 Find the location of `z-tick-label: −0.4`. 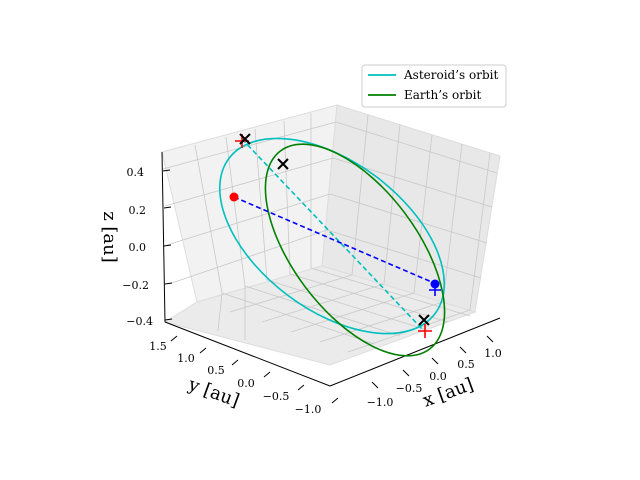

z-tick-label: −0.4 is located at coordinates (139, 321).